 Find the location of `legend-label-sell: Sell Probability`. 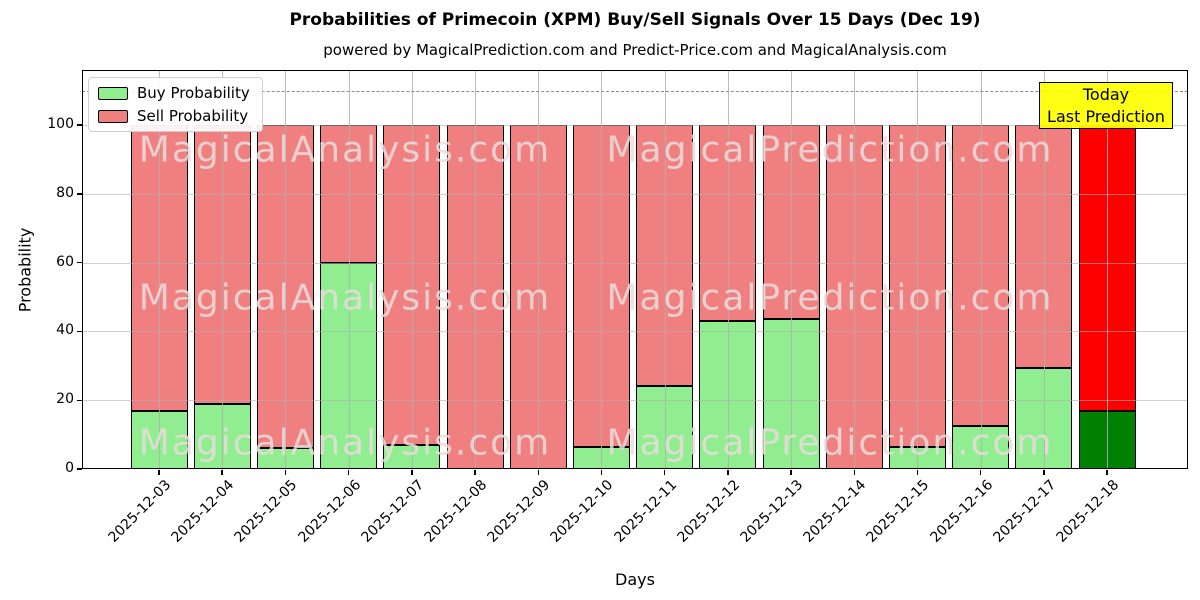

legend-label-sell: Sell Probability is located at coordinates (193, 116).